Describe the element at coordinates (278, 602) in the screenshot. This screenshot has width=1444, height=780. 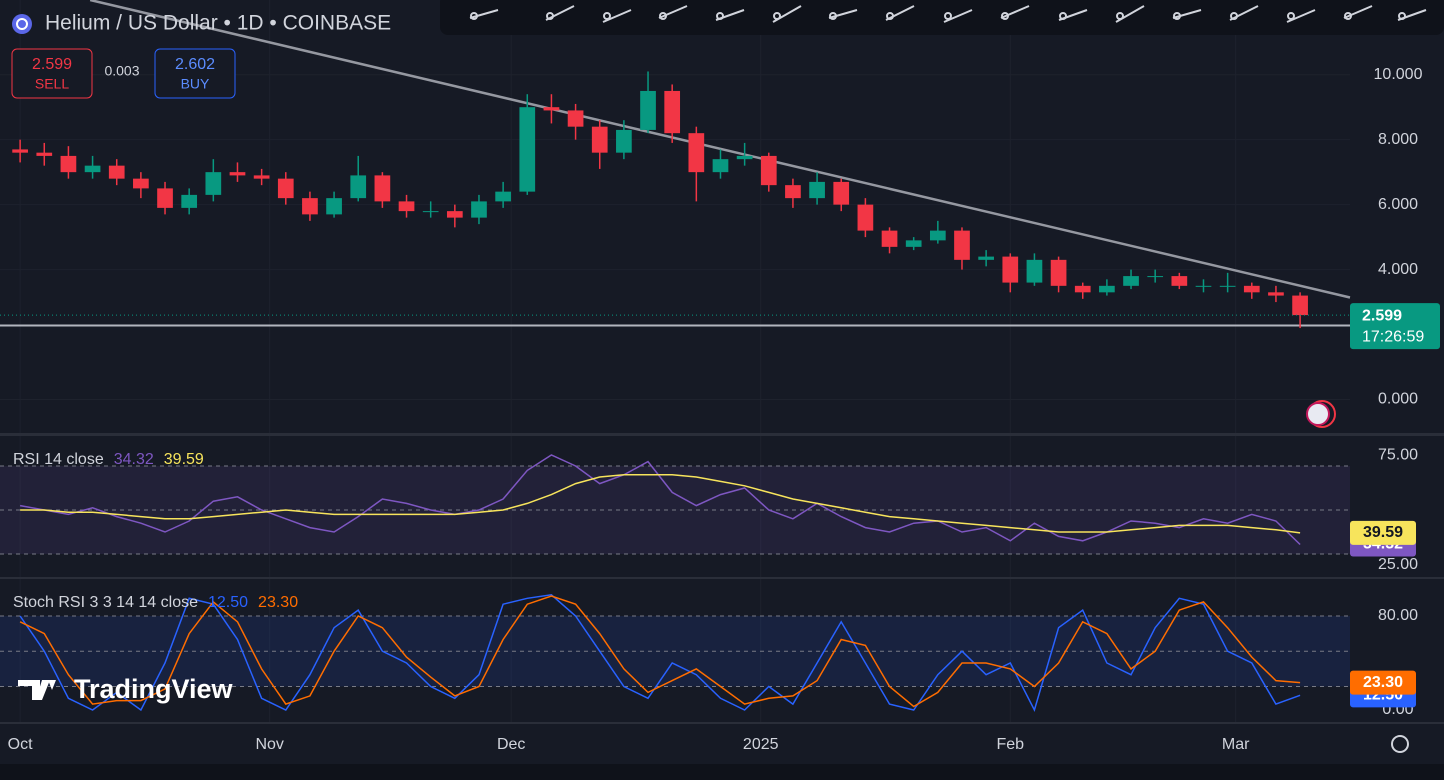
I see `legend-value: 23.30` at that location.